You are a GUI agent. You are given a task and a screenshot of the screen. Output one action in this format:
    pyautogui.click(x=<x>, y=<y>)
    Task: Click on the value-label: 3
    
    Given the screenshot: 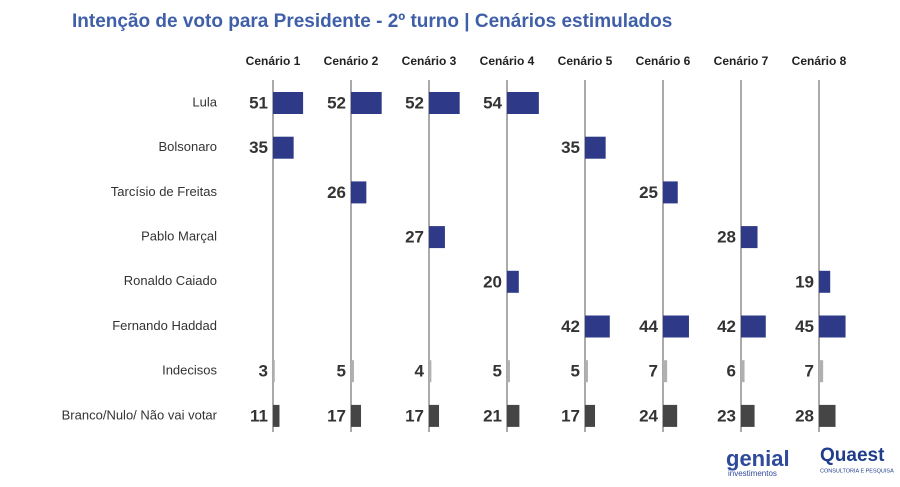 What is the action you would take?
    pyautogui.click(x=263, y=371)
    